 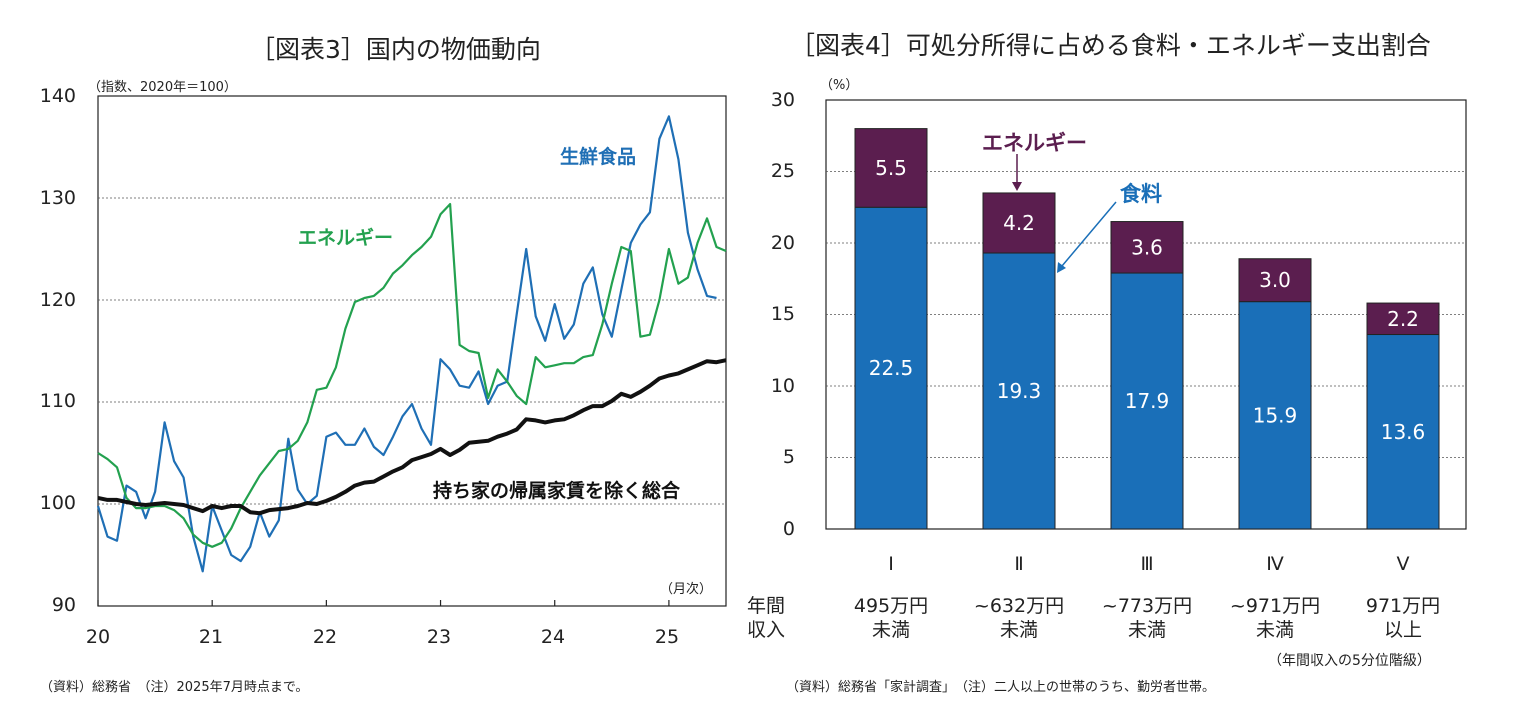 I want to click on chart3-xticks, so click(x=383, y=603).